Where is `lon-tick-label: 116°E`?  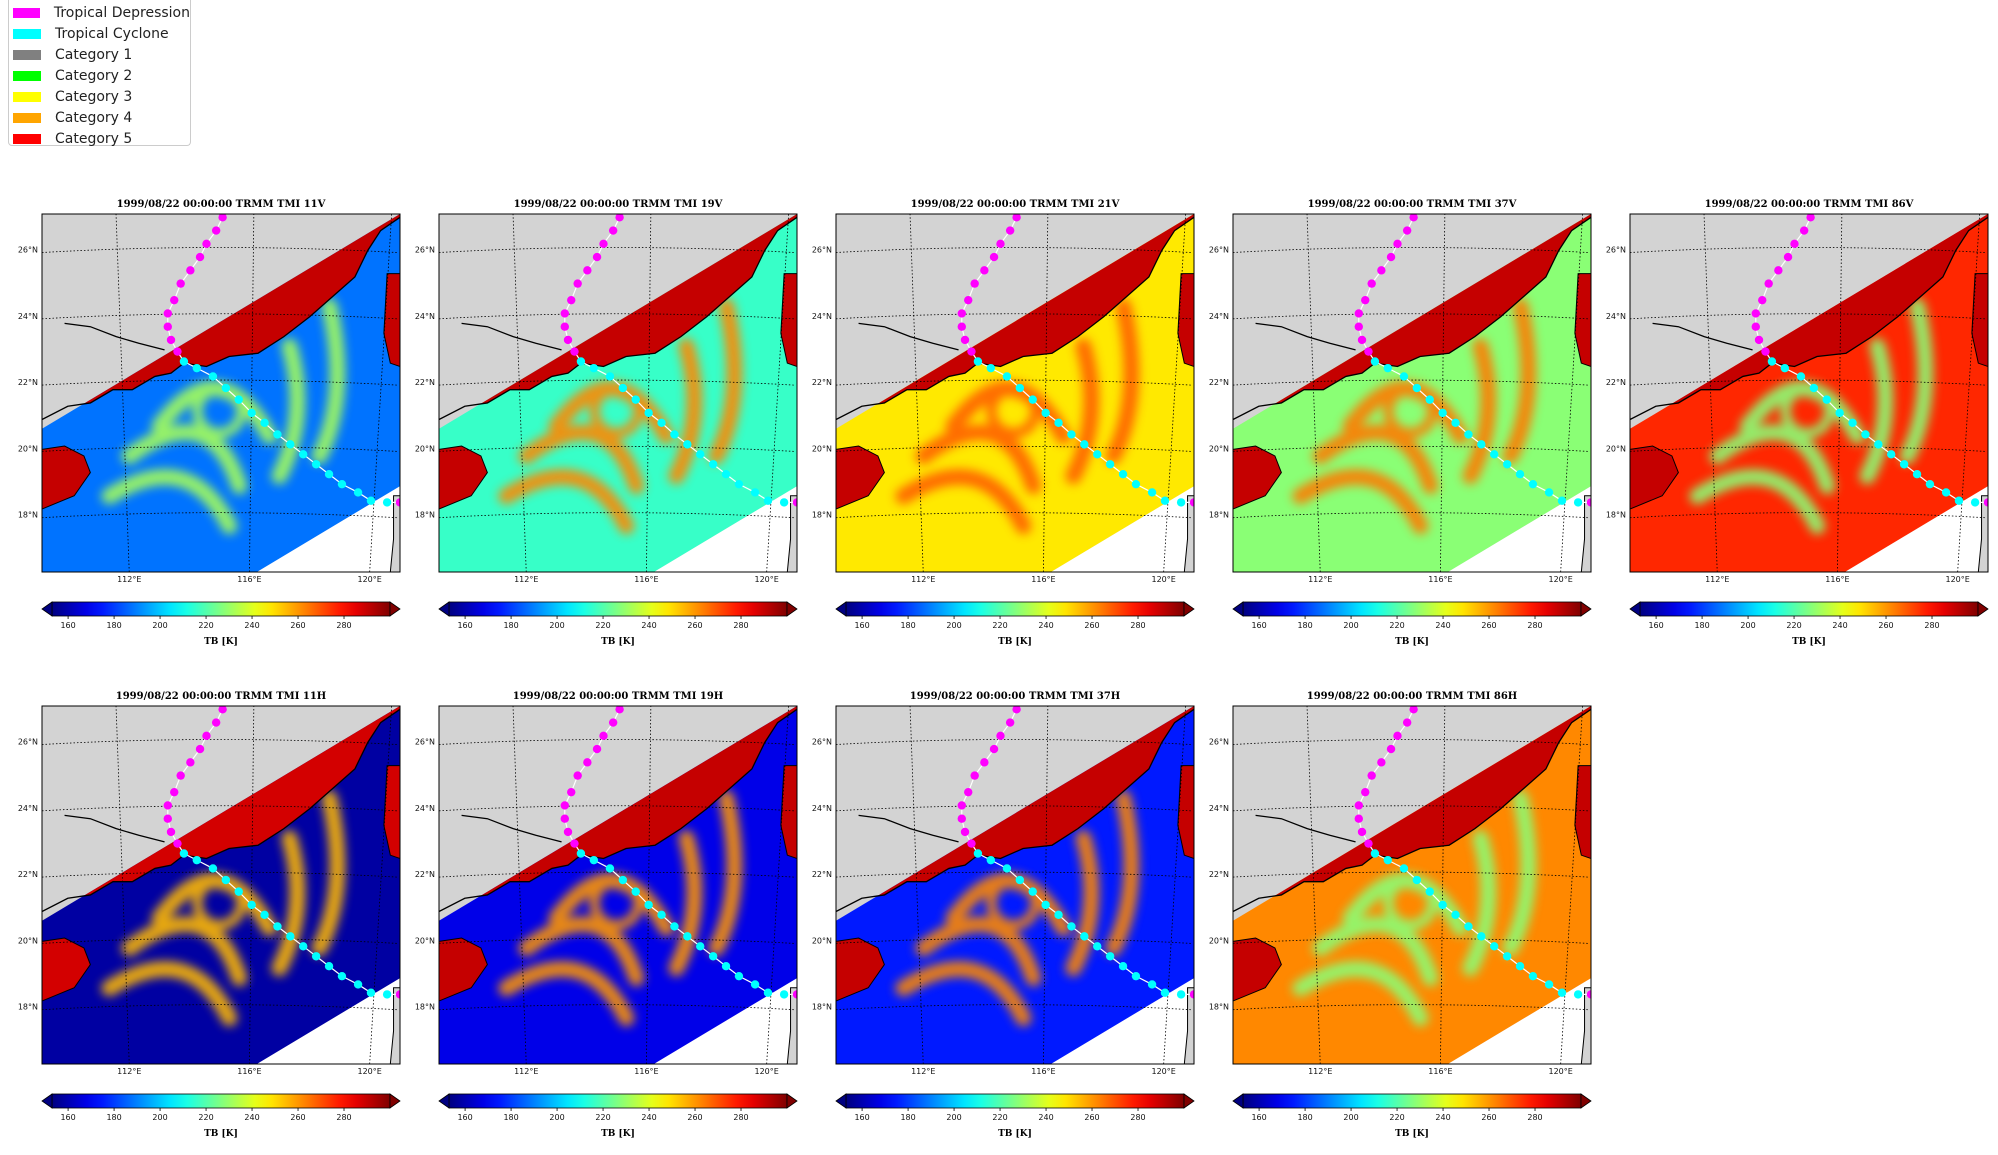
lon-tick-label: 116°E is located at coordinates (1837, 579).